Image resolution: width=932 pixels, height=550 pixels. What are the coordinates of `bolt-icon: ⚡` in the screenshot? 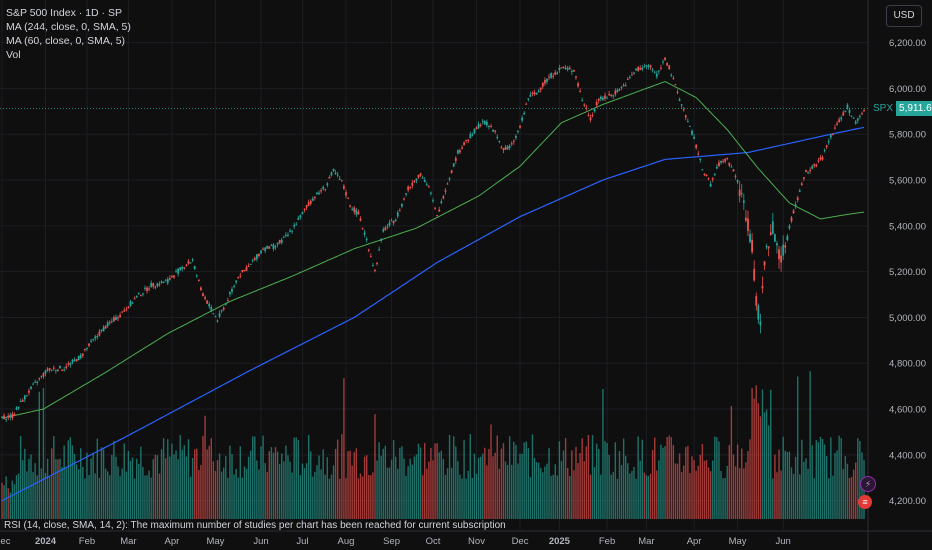 It's located at (868, 484).